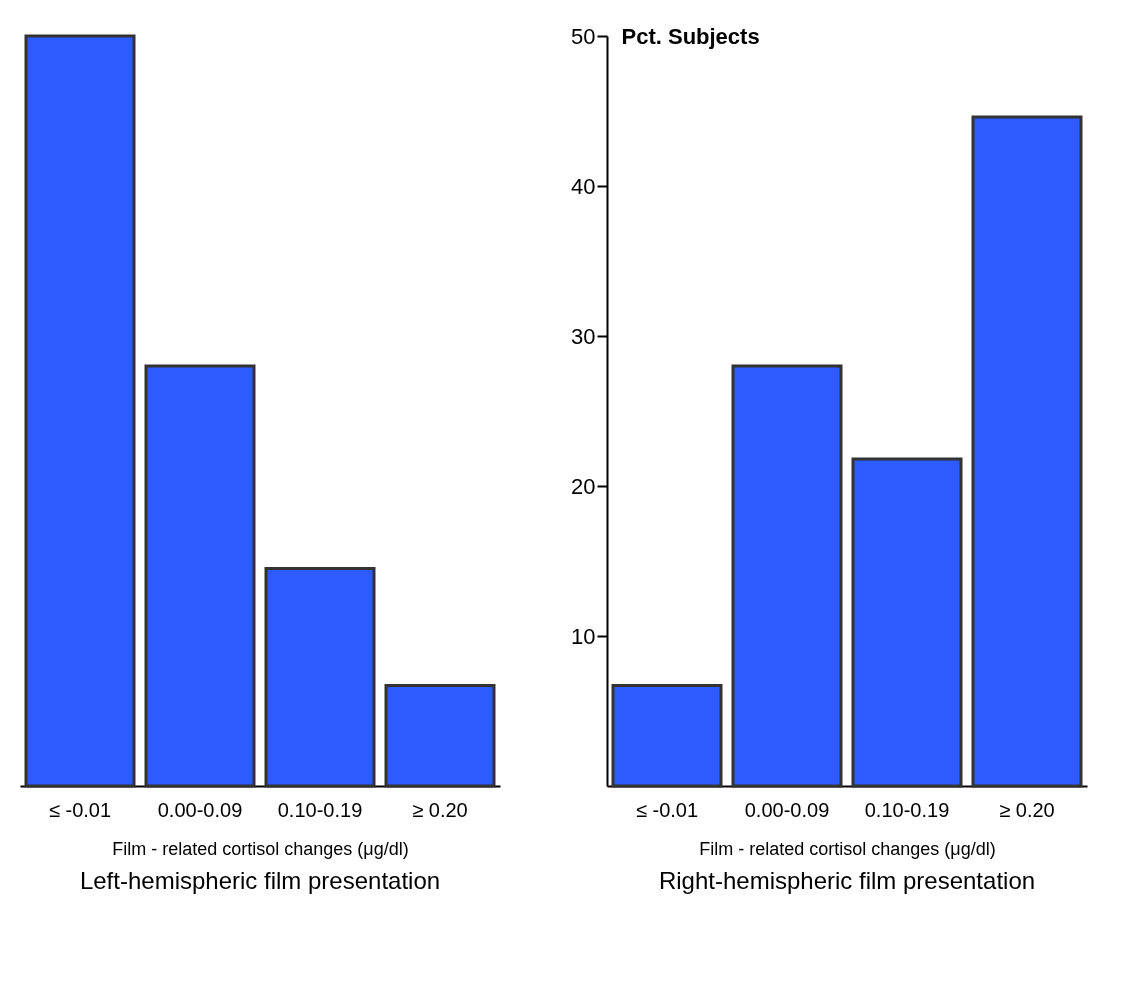 The height and width of the screenshot is (1007, 1131). I want to click on text: Right-hemispheric film presentation, so click(847, 880).